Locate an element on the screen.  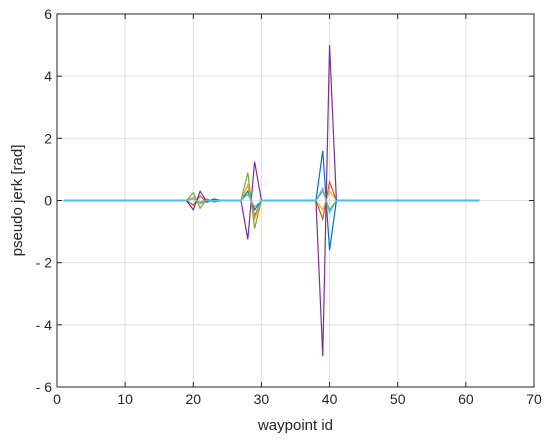
x-tick-label: 30 is located at coordinates (262, 399).